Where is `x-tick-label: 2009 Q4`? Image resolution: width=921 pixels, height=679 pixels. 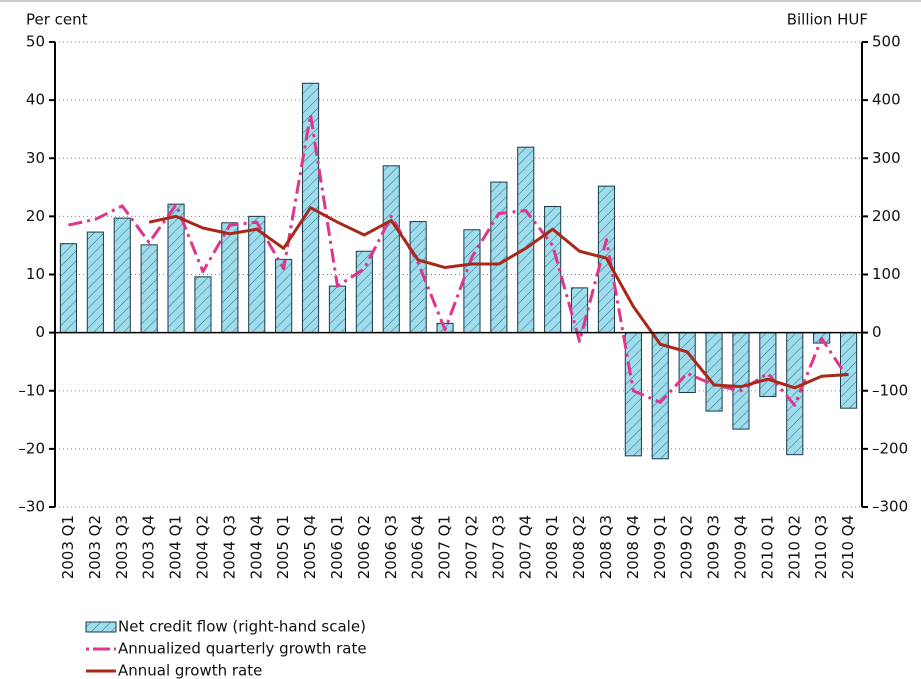 x-tick-label: 2009 Q4 is located at coordinates (740, 547).